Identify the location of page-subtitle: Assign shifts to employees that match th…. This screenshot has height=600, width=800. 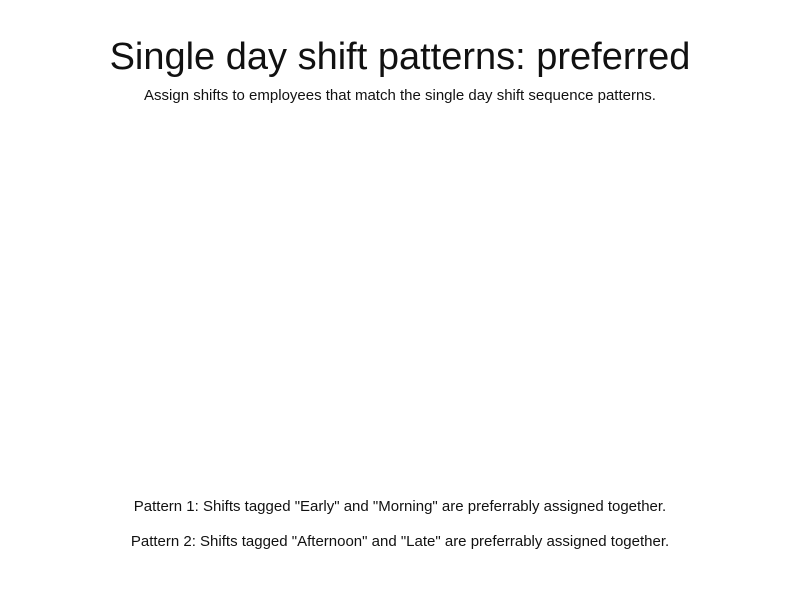
(400, 95).